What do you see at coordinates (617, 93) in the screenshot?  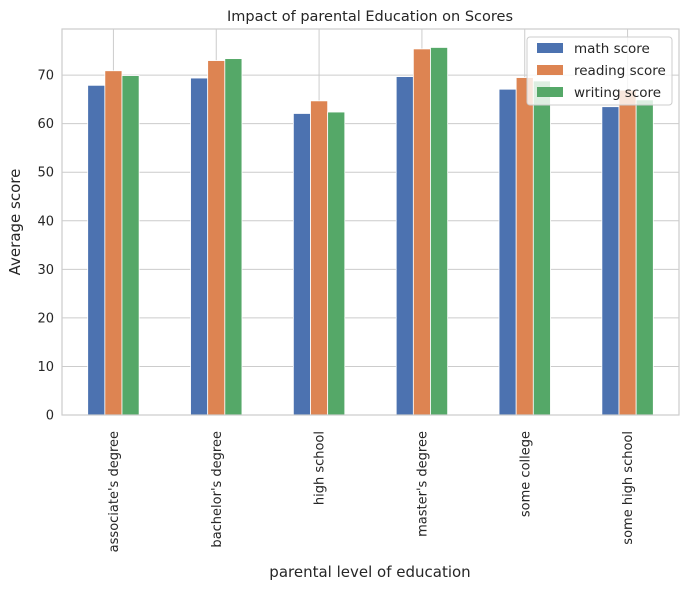 I see `legend-label-writing: writing score` at bounding box center [617, 93].